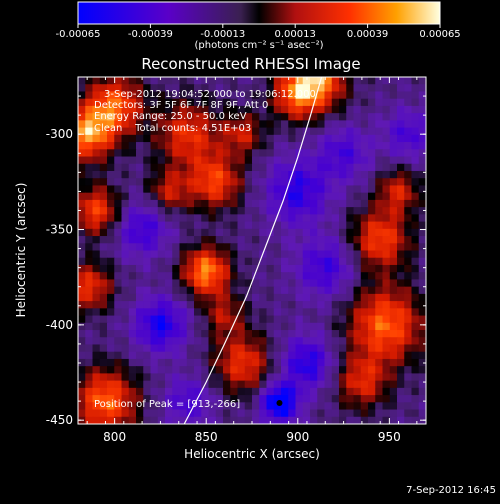  Describe the element at coordinates (389, 437) in the screenshot. I see `x-tick-label: 950` at that location.